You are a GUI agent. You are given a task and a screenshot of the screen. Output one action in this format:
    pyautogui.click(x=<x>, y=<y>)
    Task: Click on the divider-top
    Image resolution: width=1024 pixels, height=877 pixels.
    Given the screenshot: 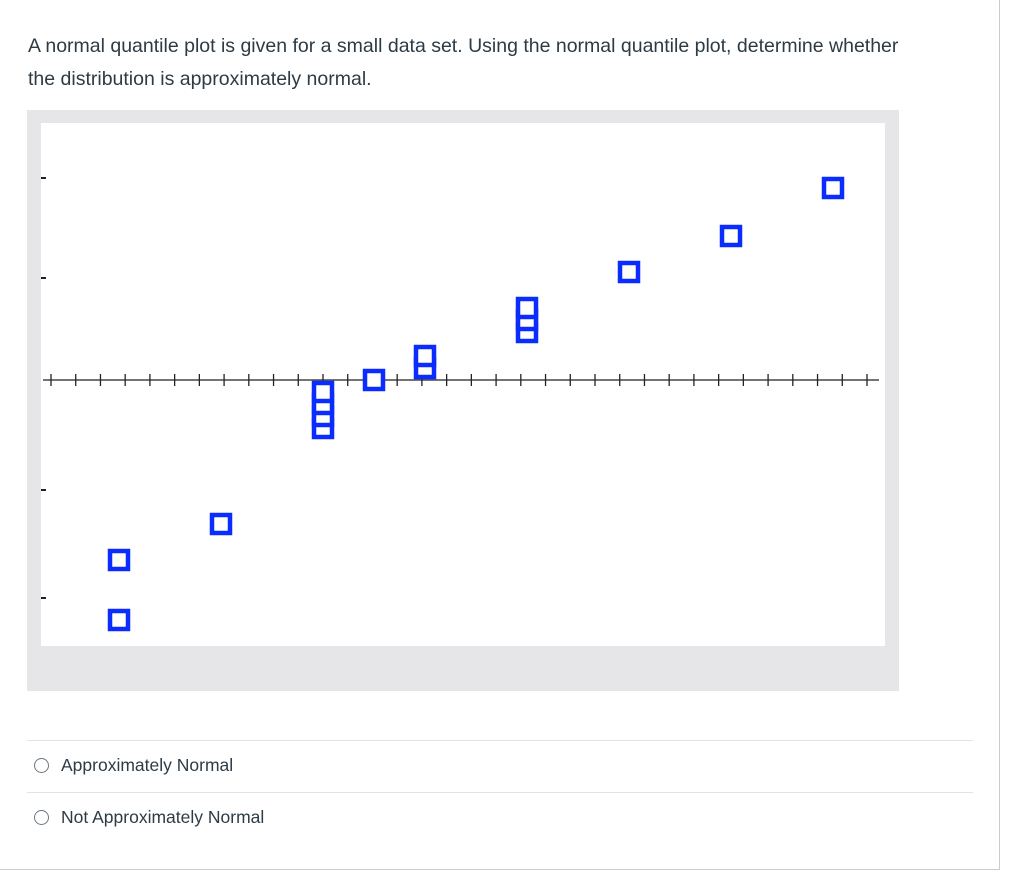 What is the action you would take?
    pyautogui.click(x=500, y=740)
    